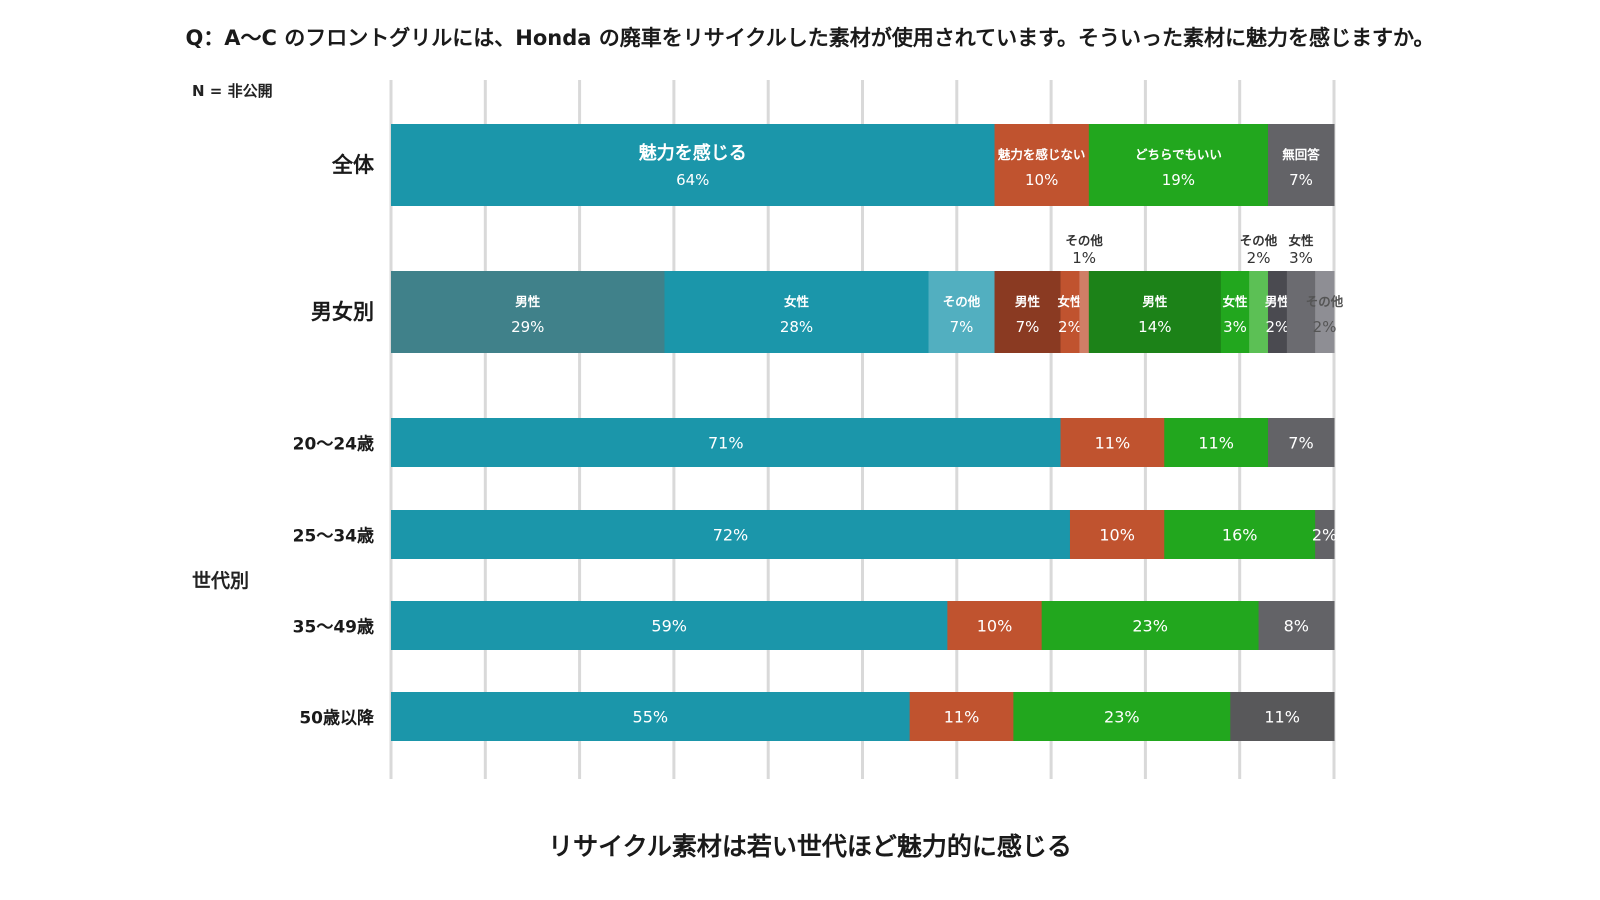  Describe the element at coordinates (333, 627) in the screenshot. I see `row-label: 35〜49歳` at that location.